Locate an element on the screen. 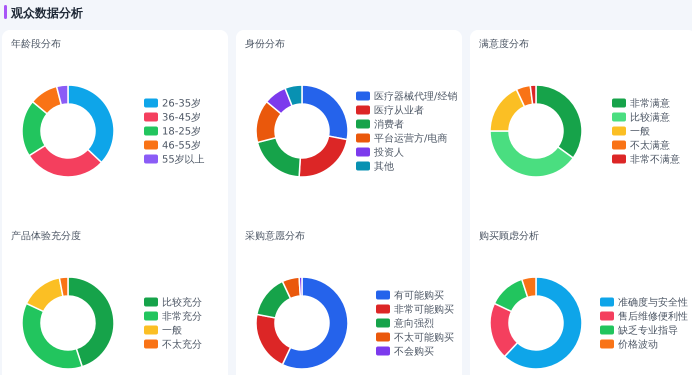  legend-label: 医疗器械代理/经销 is located at coordinates (416, 96).